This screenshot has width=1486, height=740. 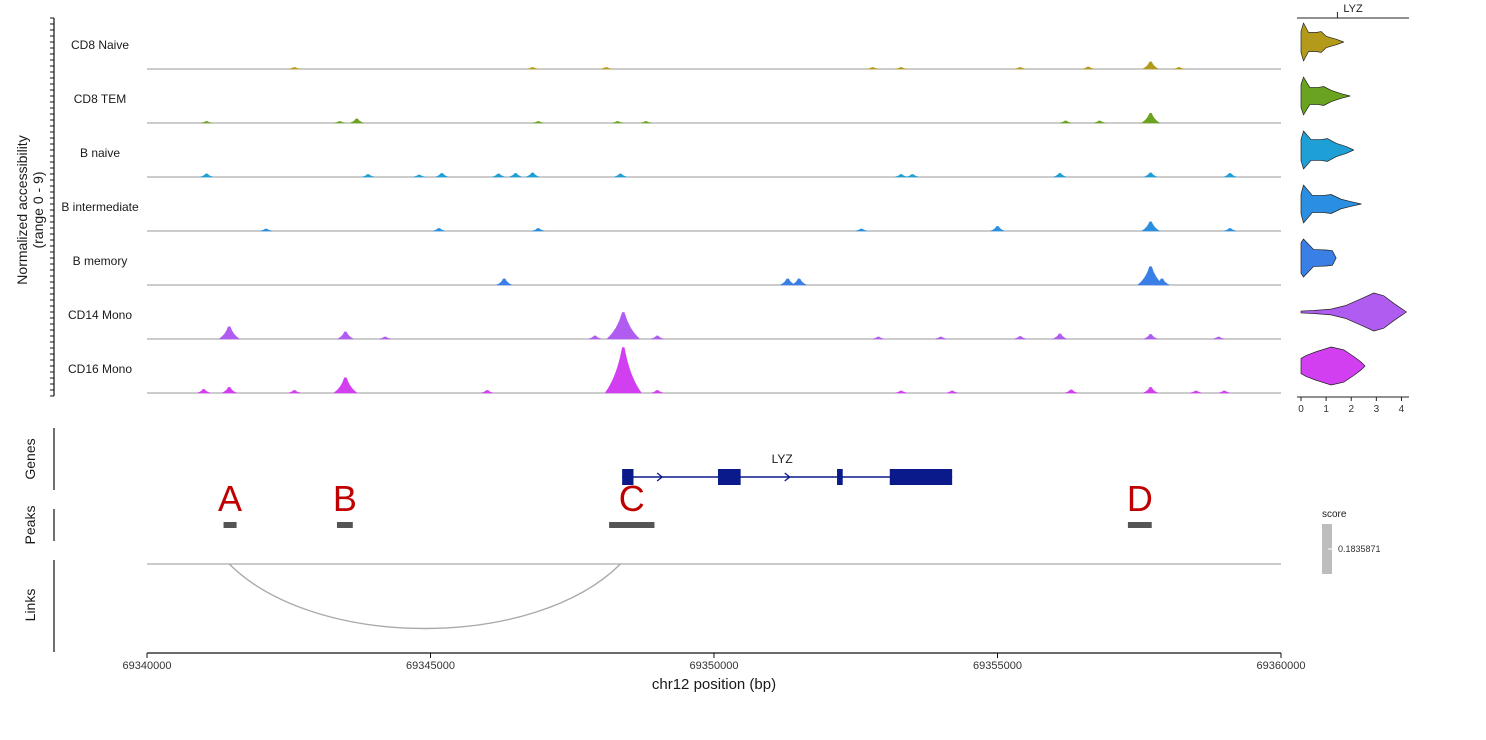 What do you see at coordinates (230, 498) in the screenshot?
I see `peak-letter-label: A` at bounding box center [230, 498].